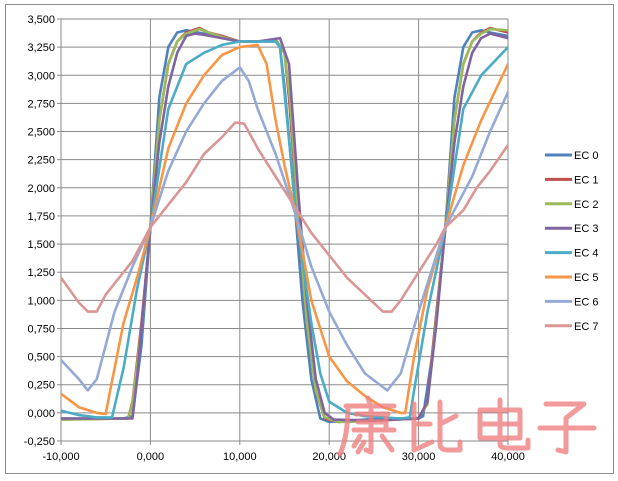 The image size is (618, 481). Describe the element at coordinates (41, 20) in the screenshot. I see `y-tick-label: 3,500` at that location.